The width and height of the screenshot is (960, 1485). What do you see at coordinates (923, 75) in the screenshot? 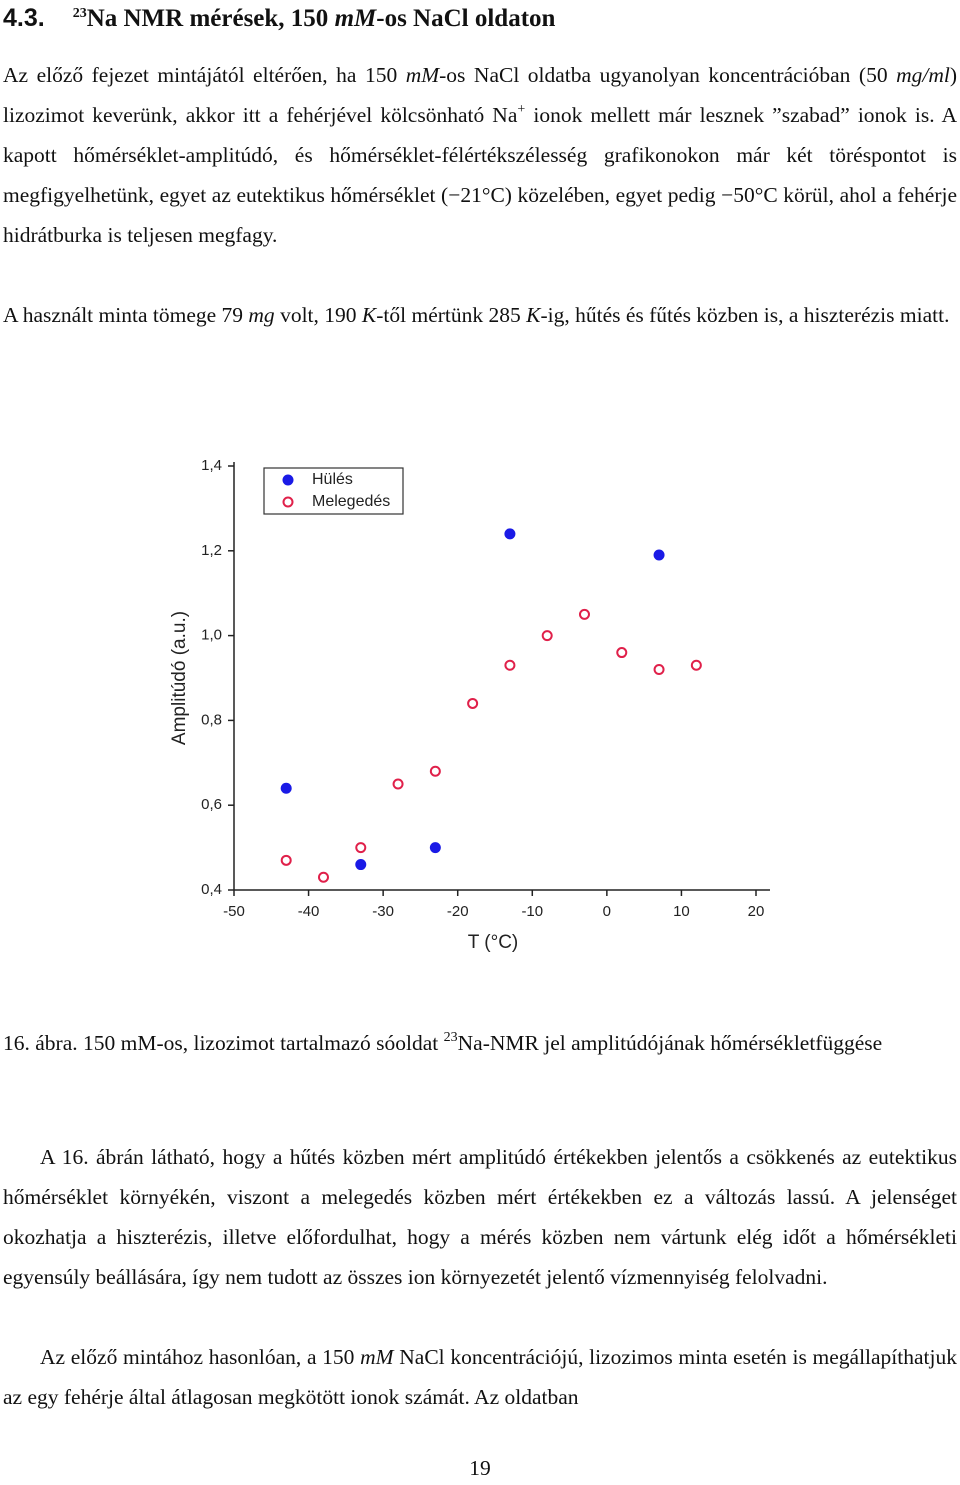
I see `math: mg/ml` at bounding box center [923, 75].